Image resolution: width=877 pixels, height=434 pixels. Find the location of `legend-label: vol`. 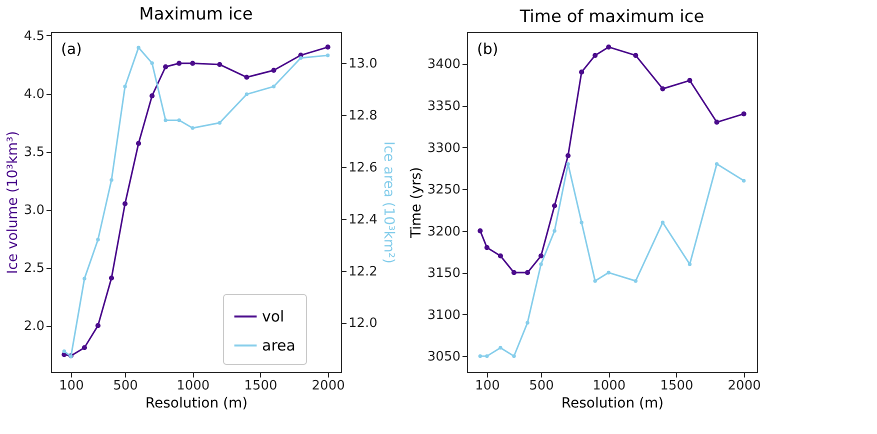

legend-label: vol is located at coordinates (273, 317).